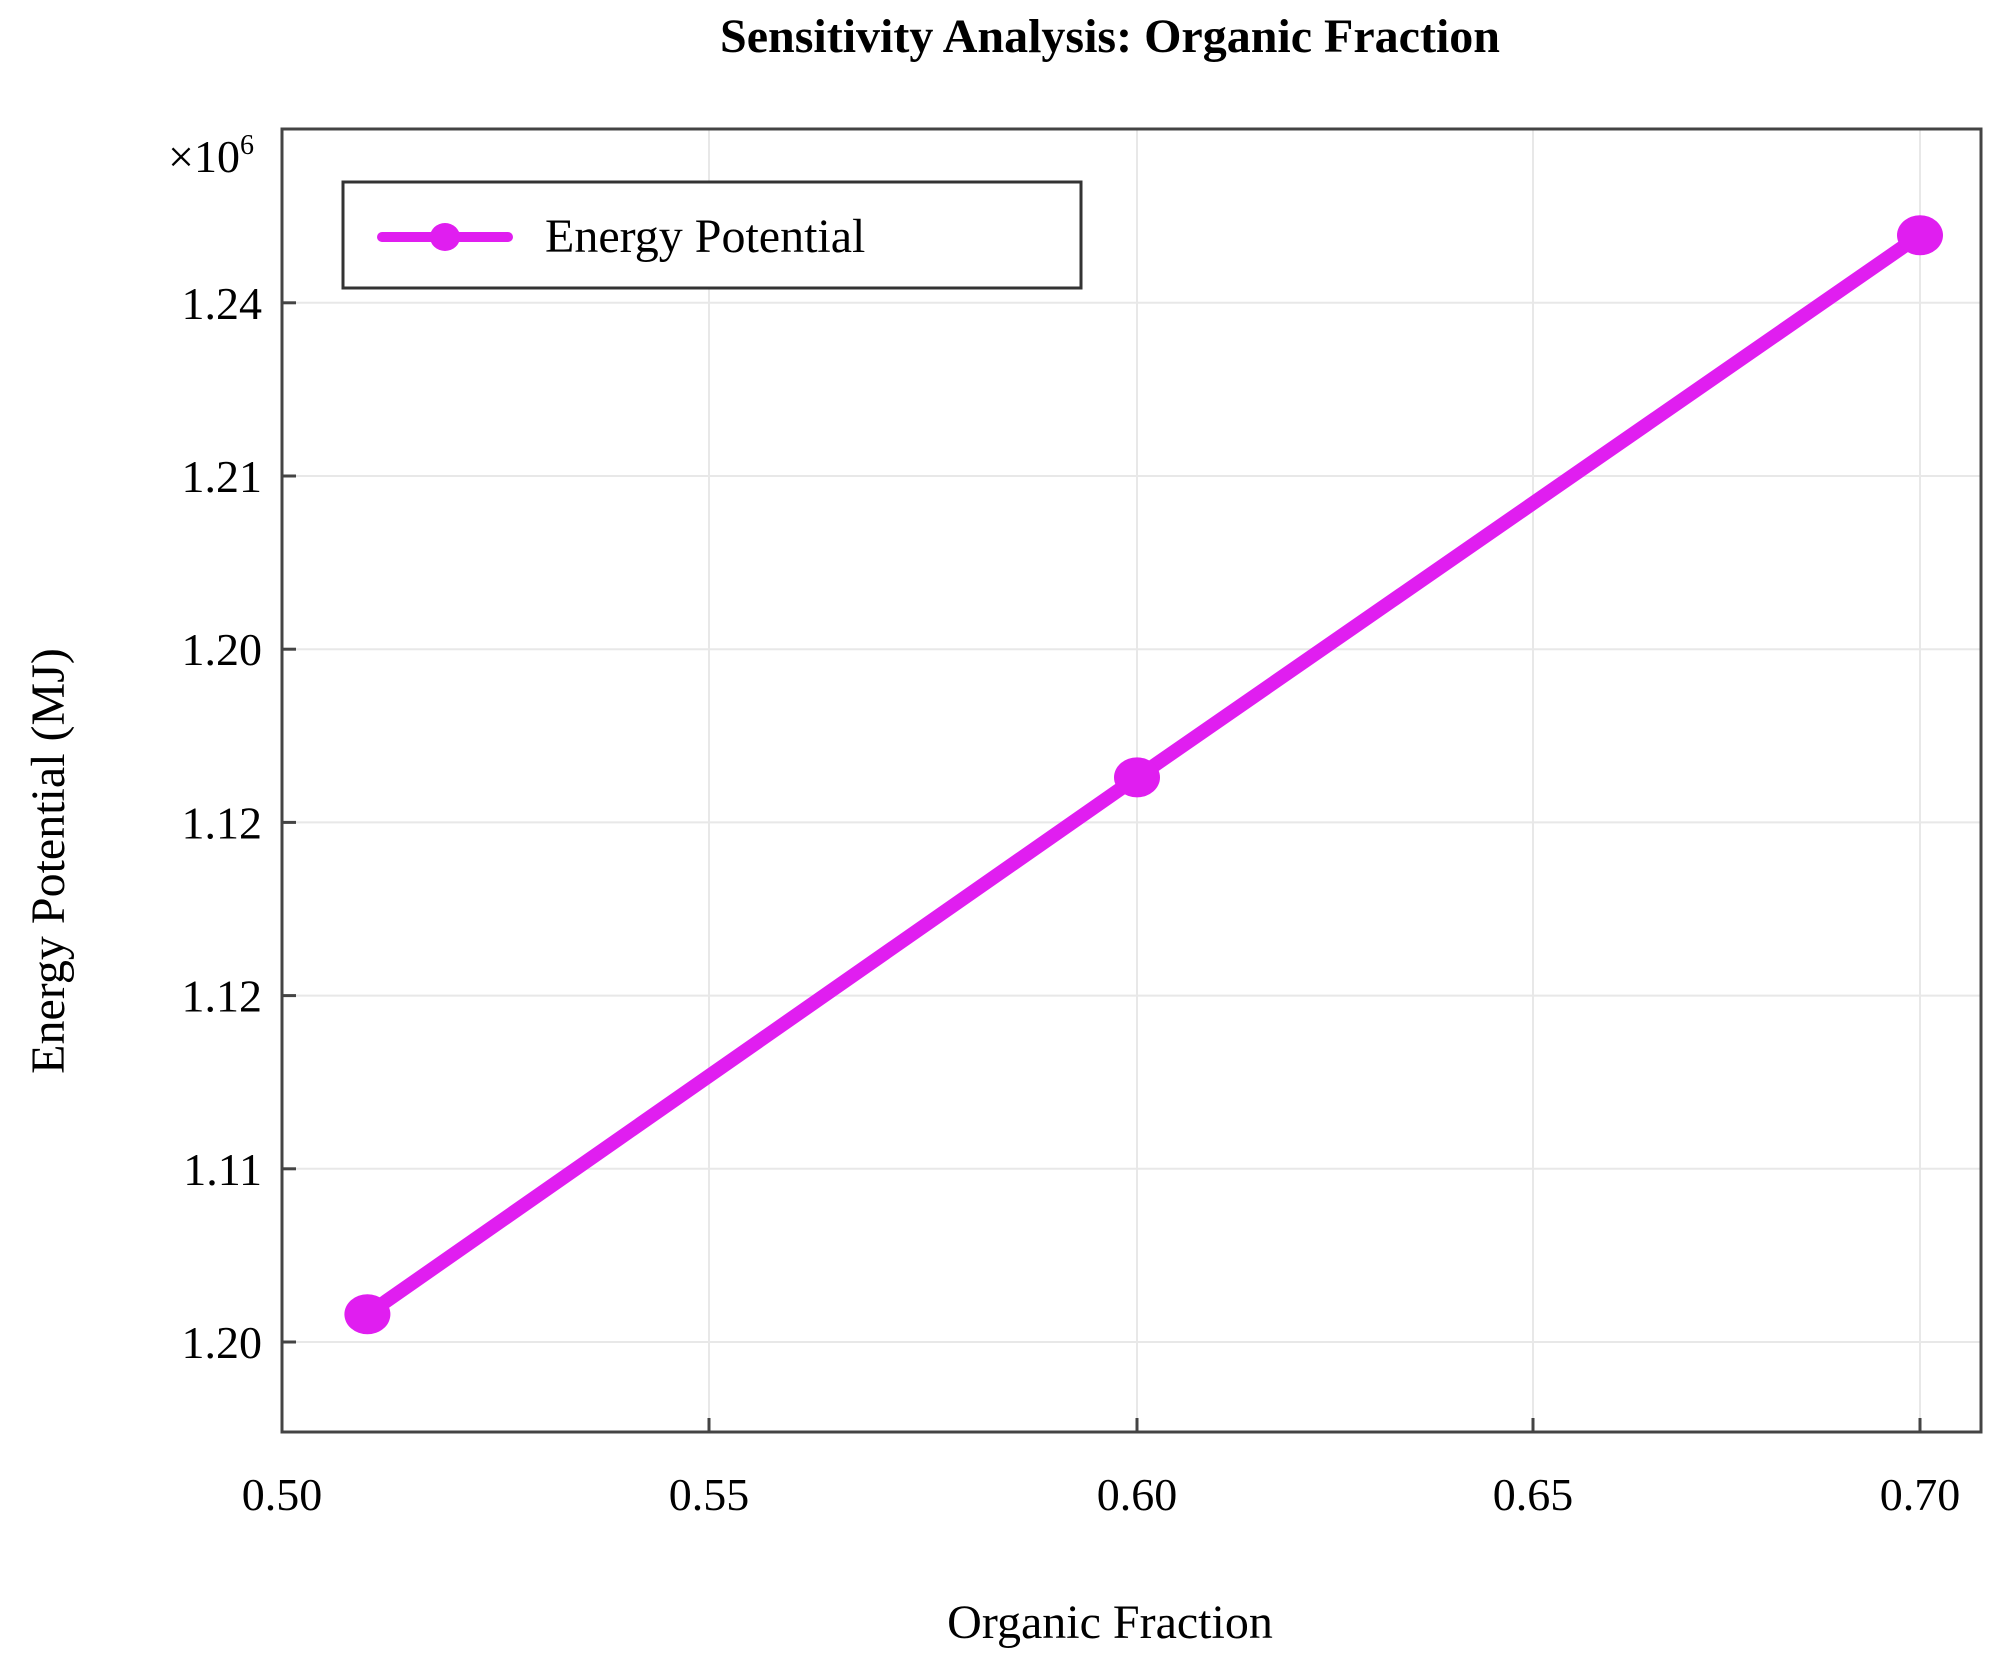 This screenshot has width=2000, height=1659. What do you see at coordinates (222, 476) in the screenshot?
I see `y-tick-label: 1.21` at bounding box center [222, 476].